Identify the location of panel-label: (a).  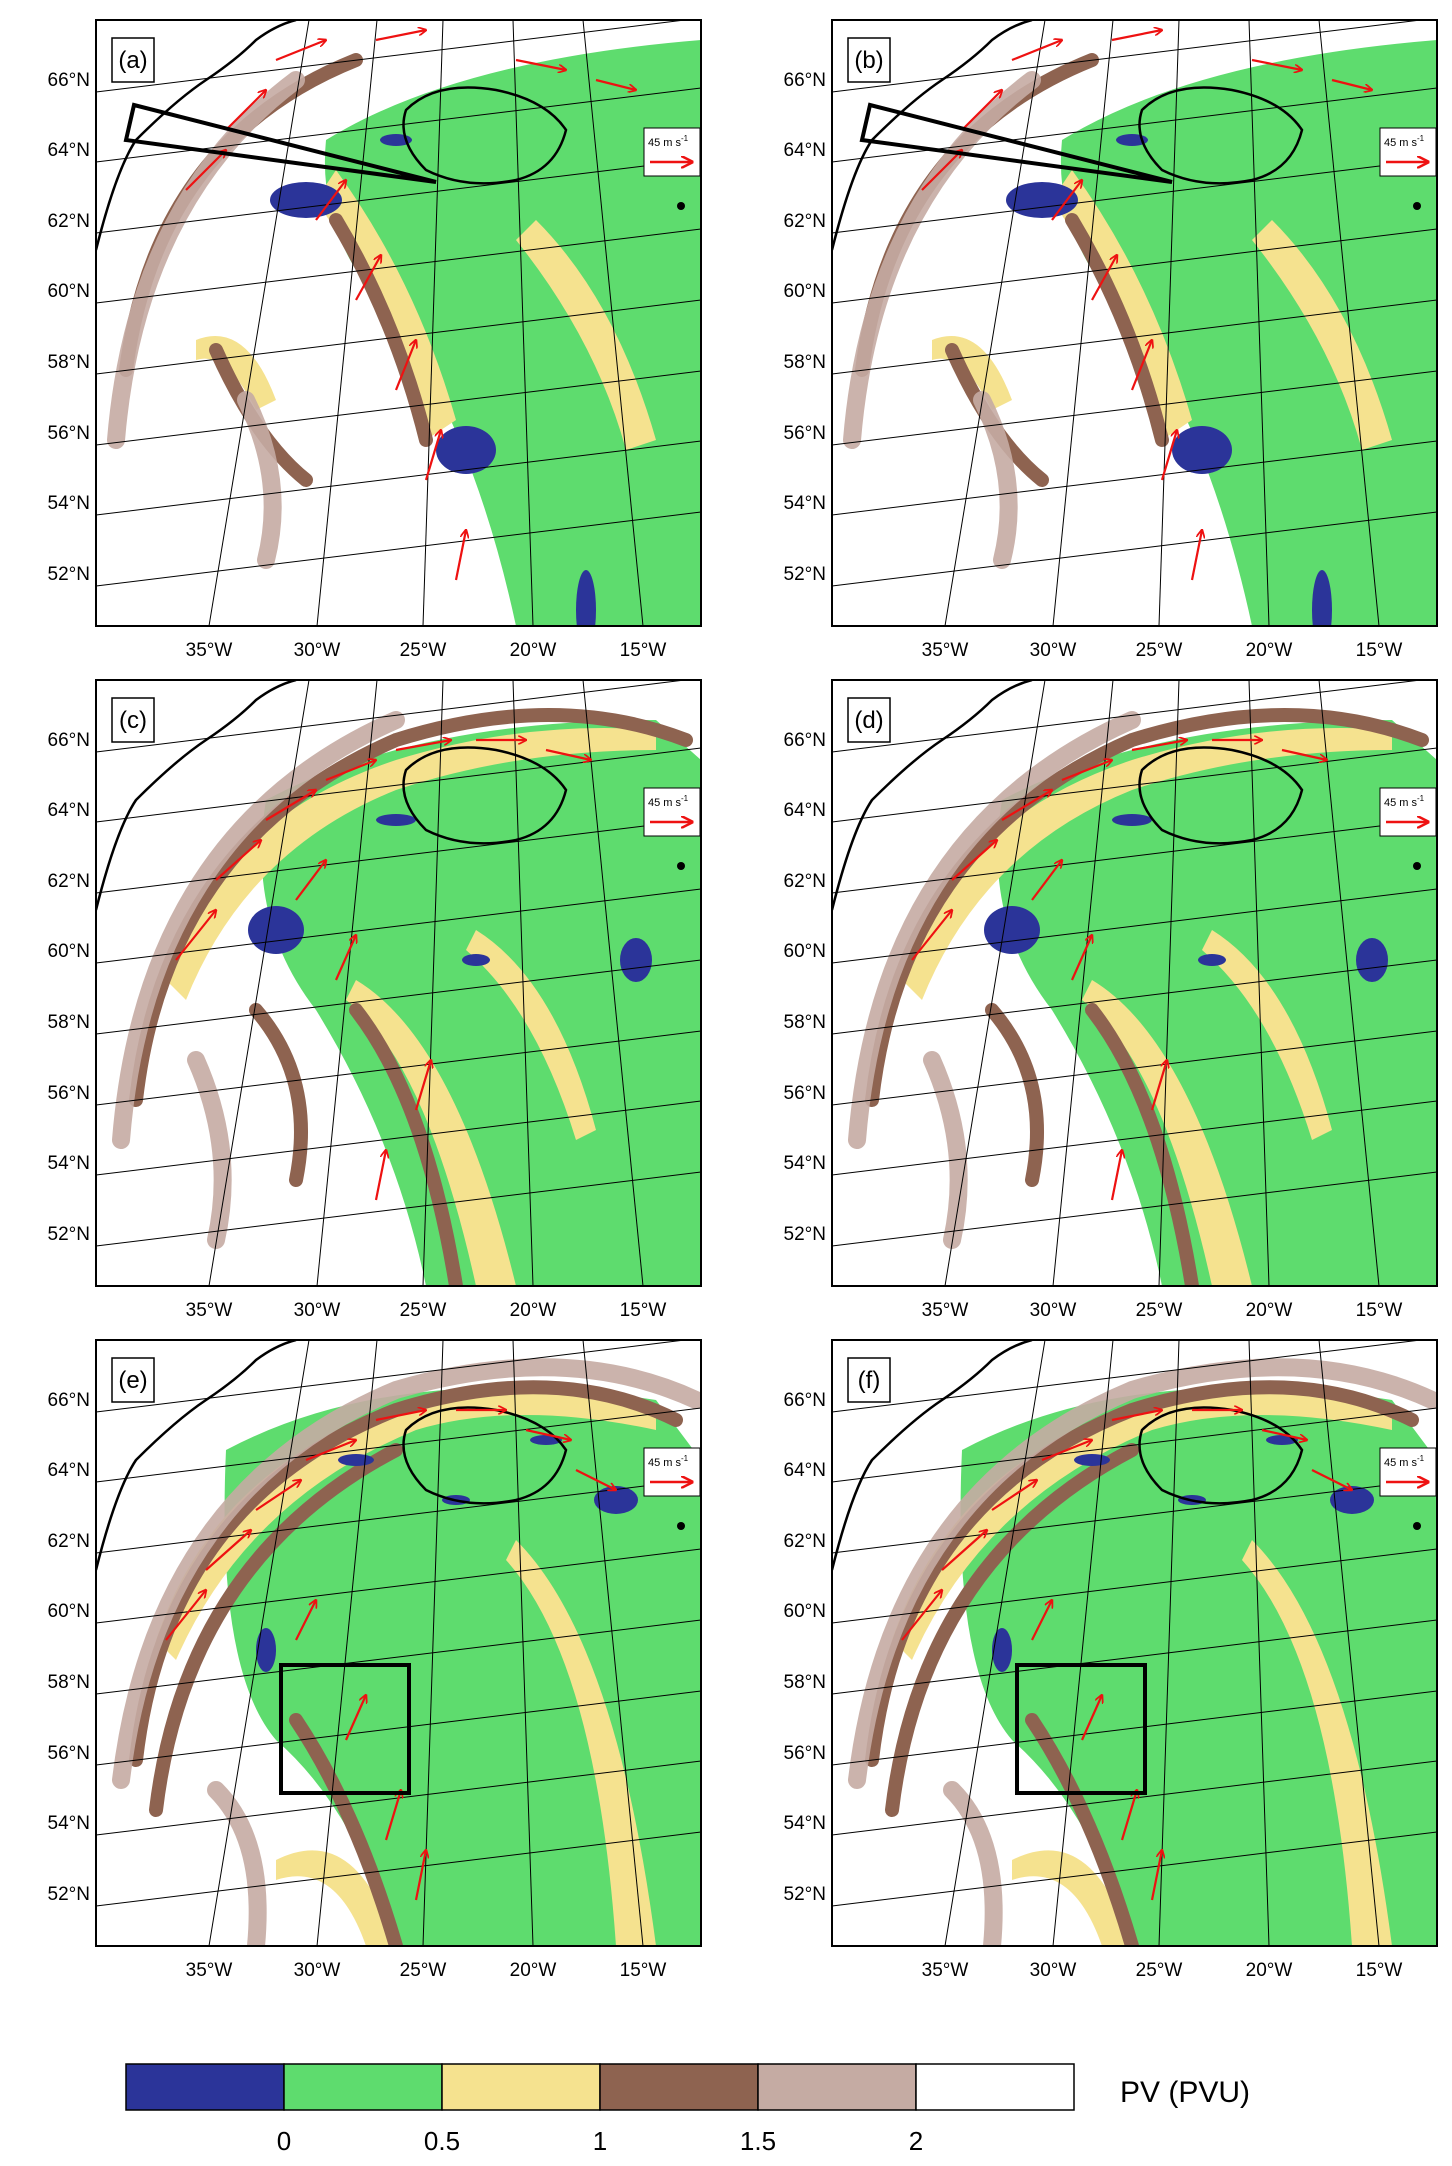
(133, 60).